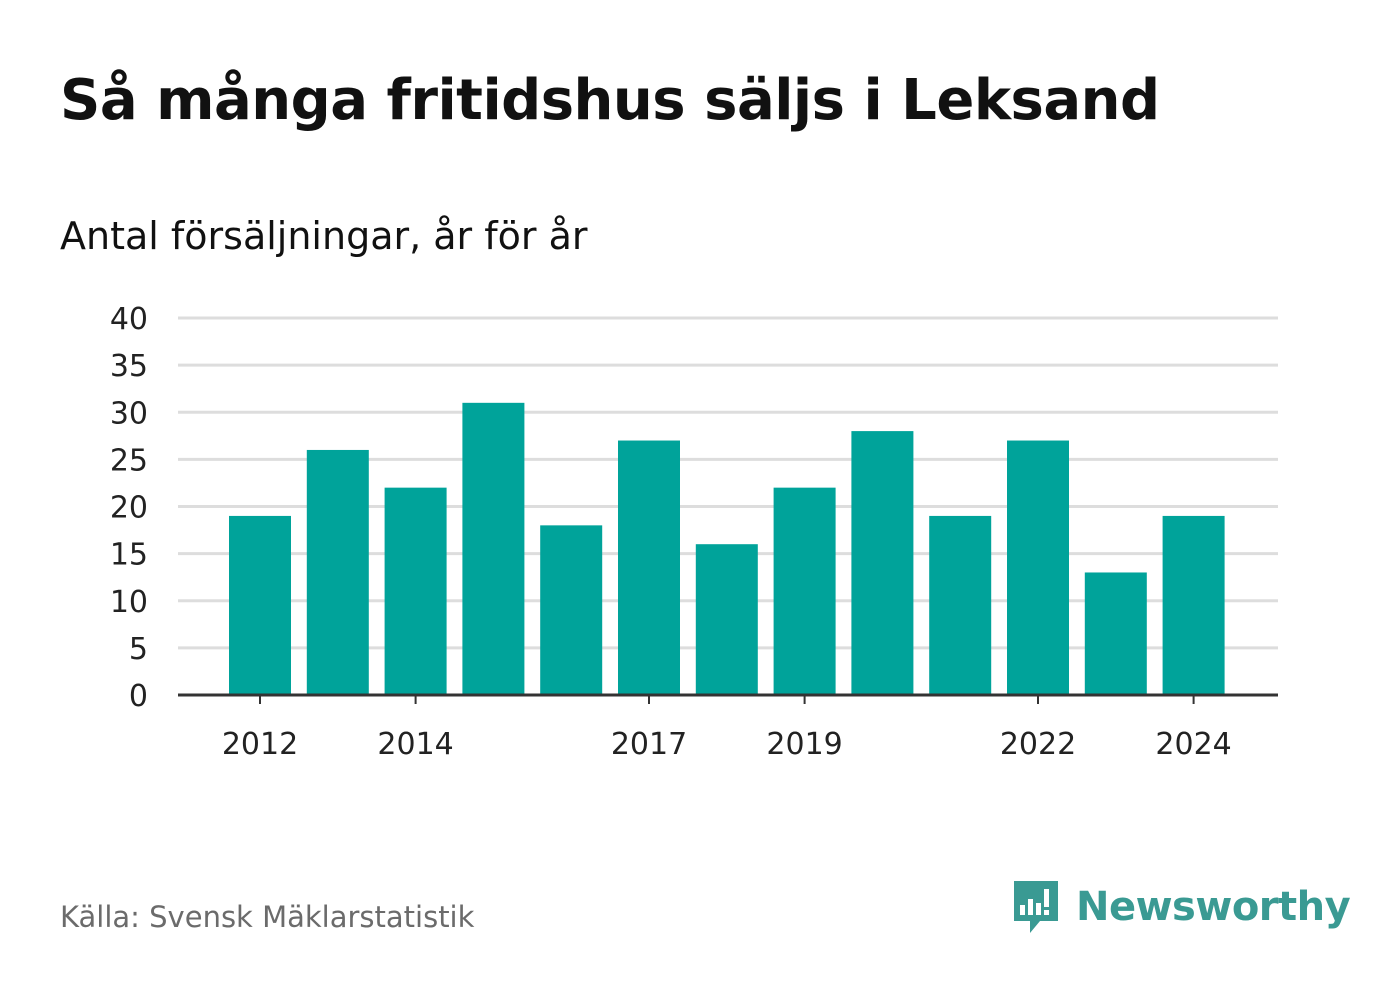 Image resolution: width=1382 pixels, height=999 pixels. Describe the element at coordinates (138, 649) in the screenshot. I see `y-tick-label: 5` at that location.